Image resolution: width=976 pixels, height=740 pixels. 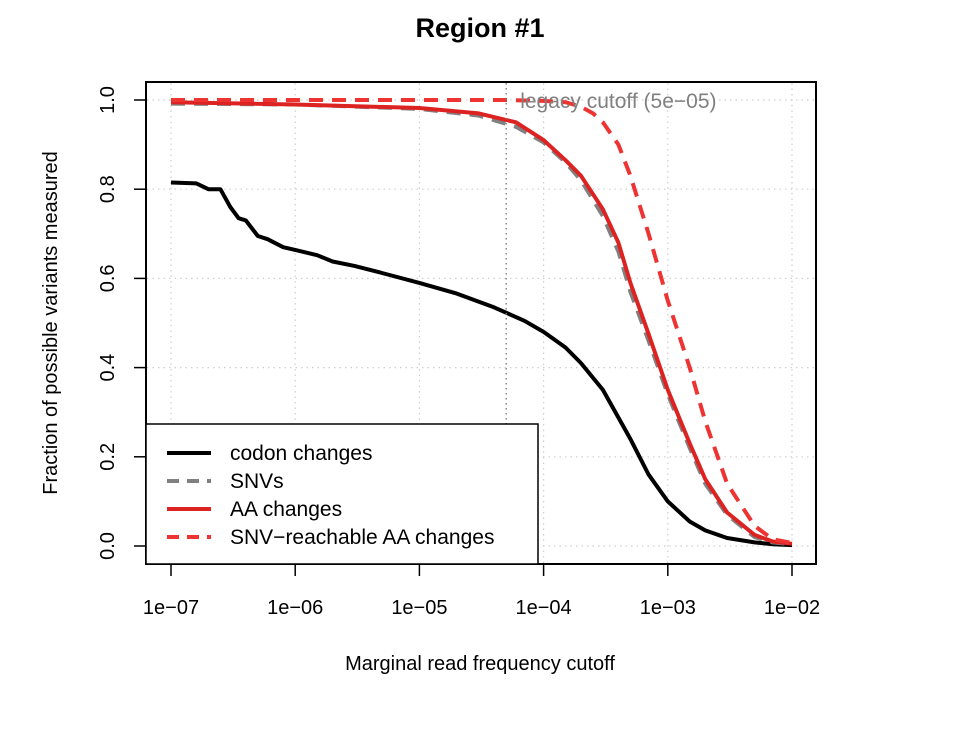 I want to click on y-axis: 0.0 0.2 0.4 0.6 0.8 1.0, so click(x=122, y=323).